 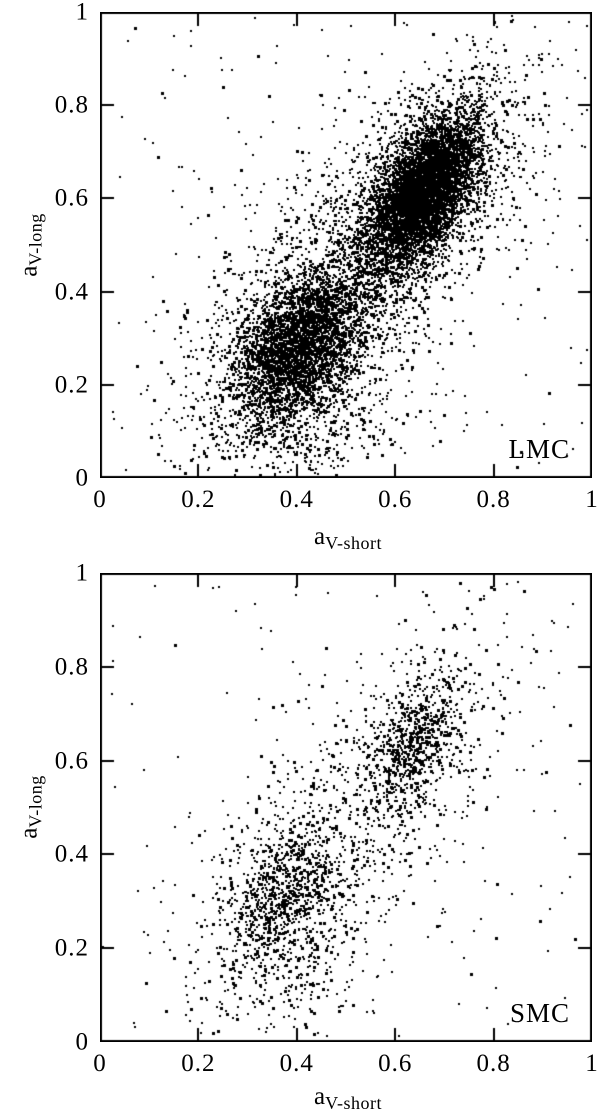 I want to click on lmc-x-axis-label: aV-short, so click(x=348, y=537).